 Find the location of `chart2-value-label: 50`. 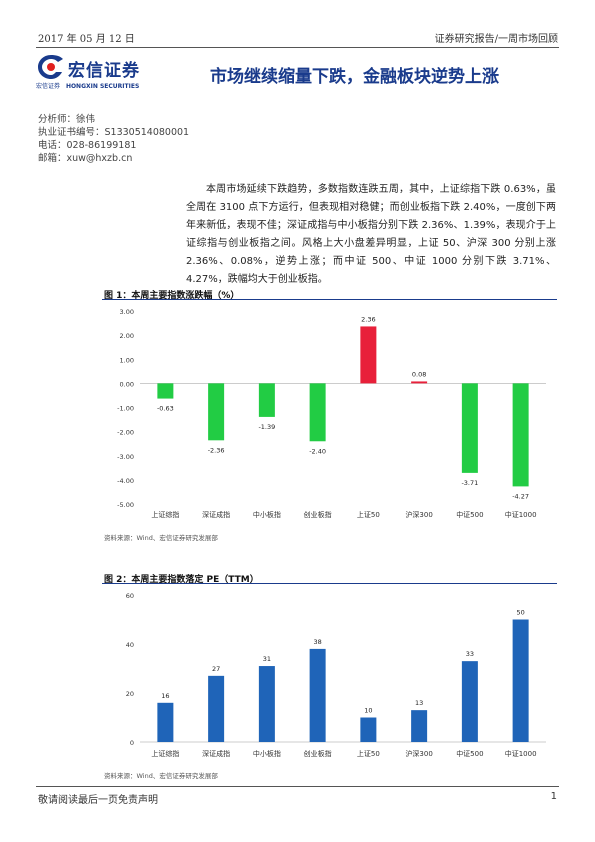

chart2-value-label: 50 is located at coordinates (520, 613).